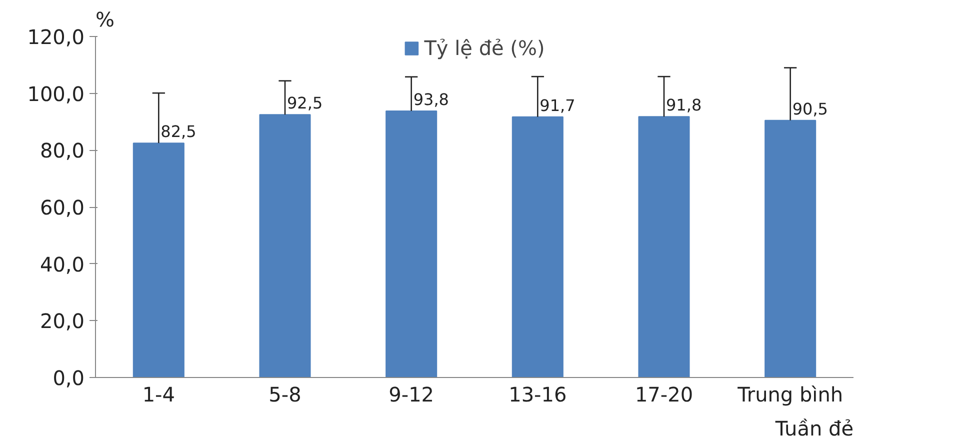  I want to click on x-tick-label: 17-20, so click(664, 394).